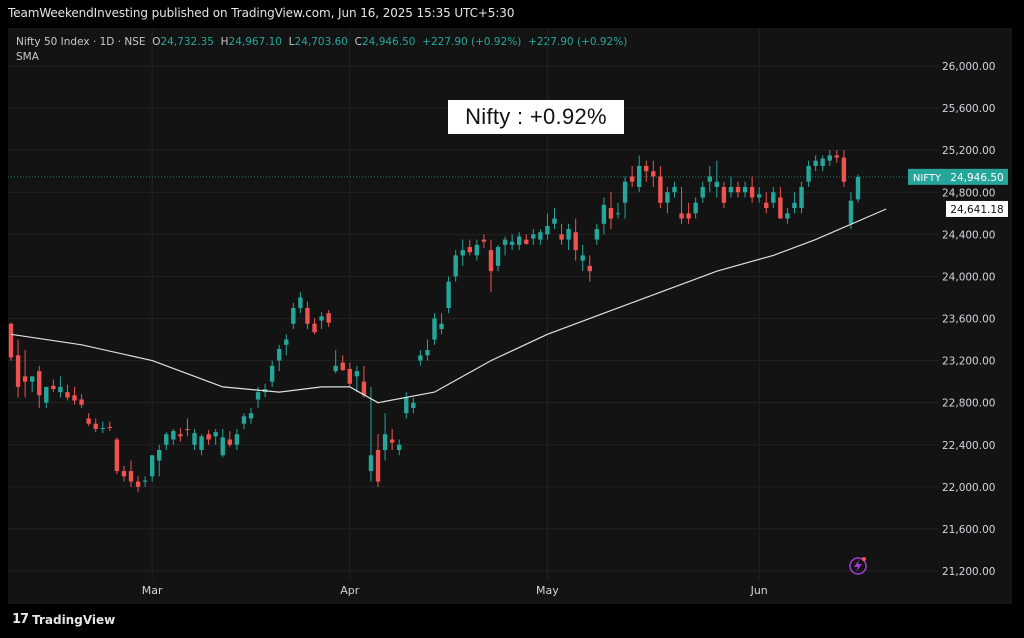 This screenshot has width=1024, height=638. I want to click on y-tick-label: 24,800.00, so click(968, 193).